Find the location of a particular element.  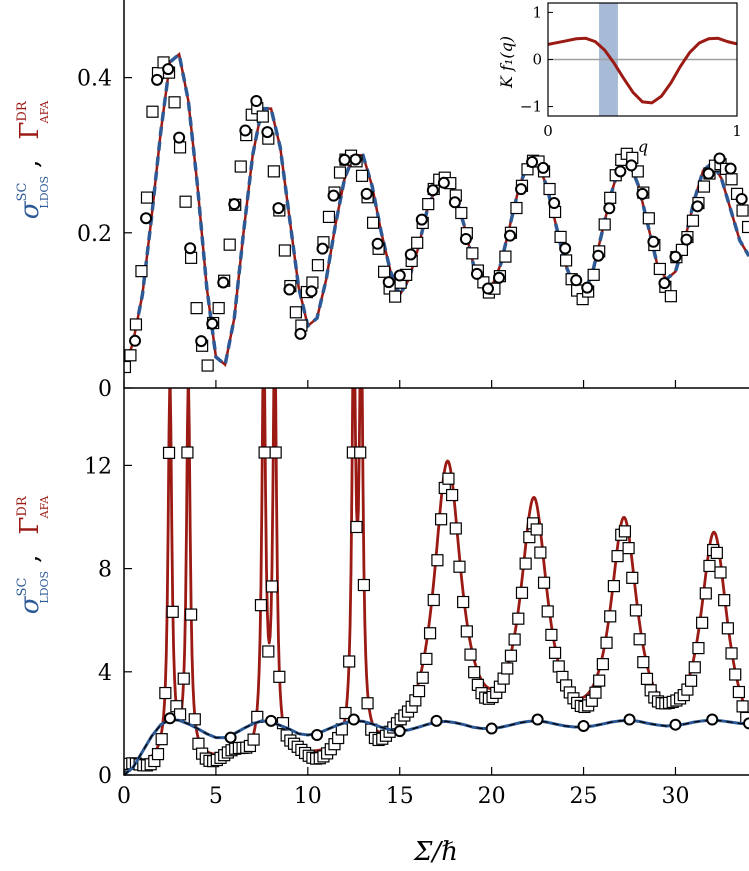

inset-x-tick-label: 1 is located at coordinates (737, 131).